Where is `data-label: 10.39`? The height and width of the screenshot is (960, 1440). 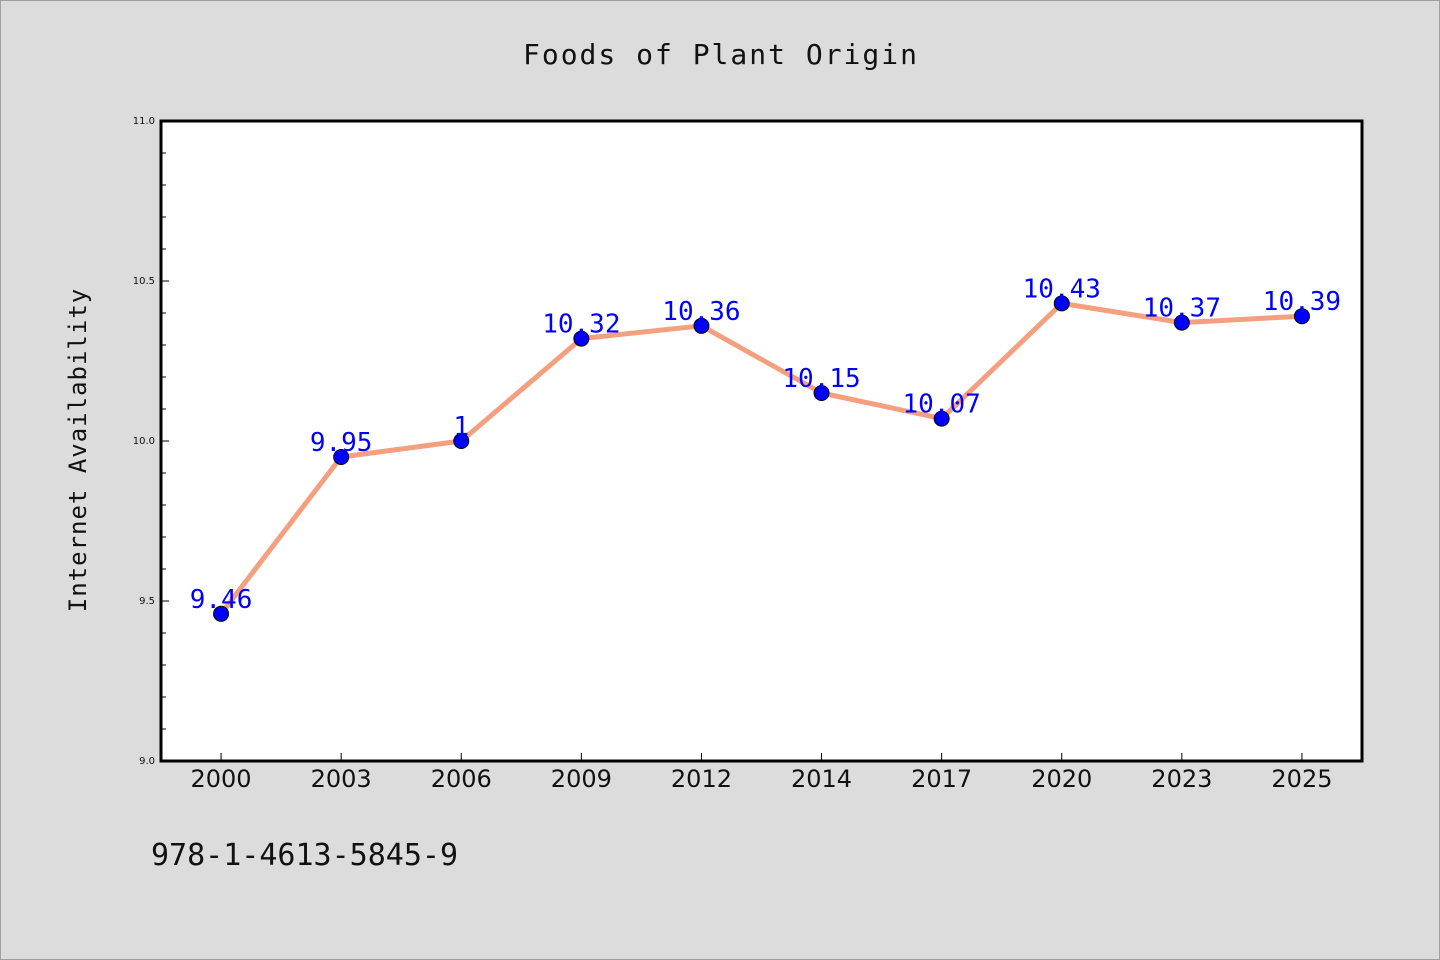
data-label: 10.39 is located at coordinates (1302, 302).